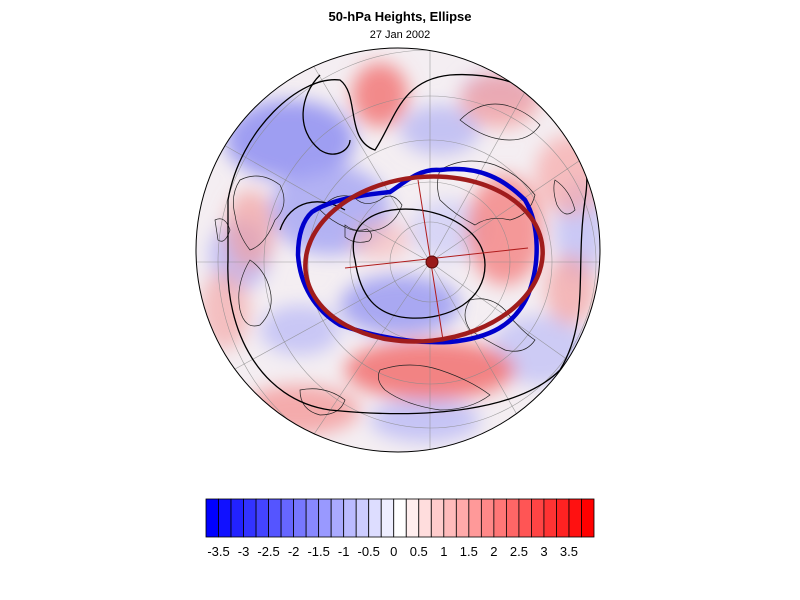 The image size is (800, 600). What do you see at coordinates (519, 551) in the screenshot?
I see `colorbar-tick-label: 2.5` at bounding box center [519, 551].